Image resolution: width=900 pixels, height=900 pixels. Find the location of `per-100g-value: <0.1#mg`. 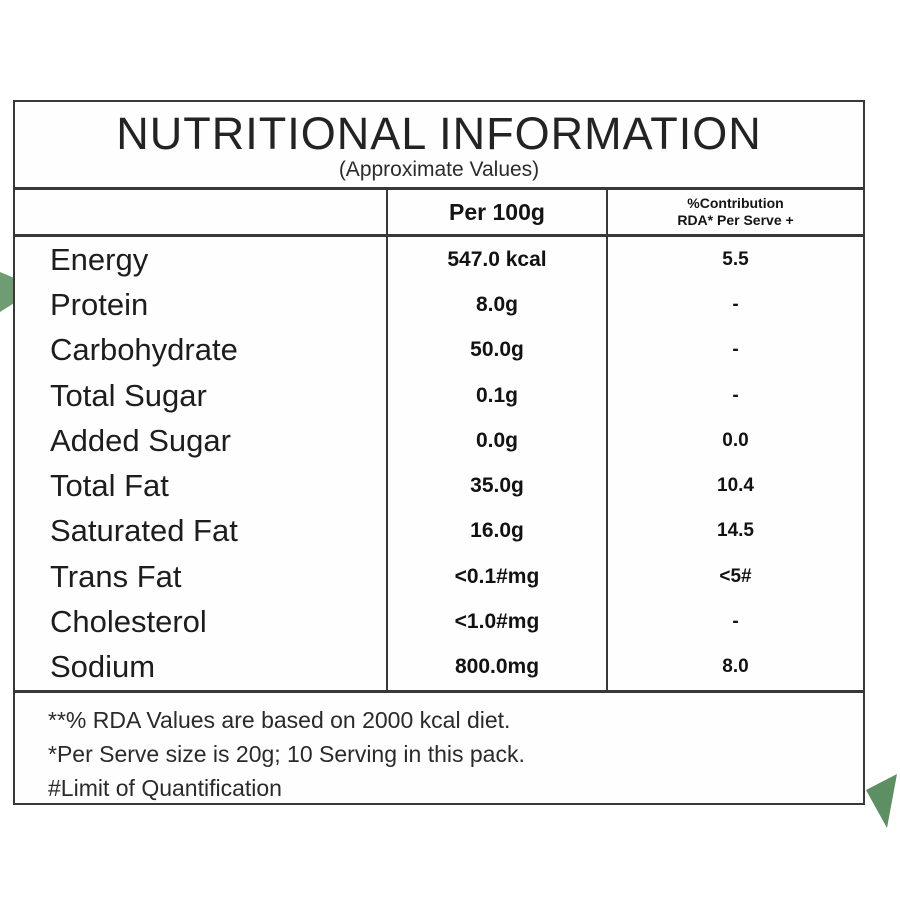

per-100g-value: <0.1#mg is located at coordinates (498, 577).